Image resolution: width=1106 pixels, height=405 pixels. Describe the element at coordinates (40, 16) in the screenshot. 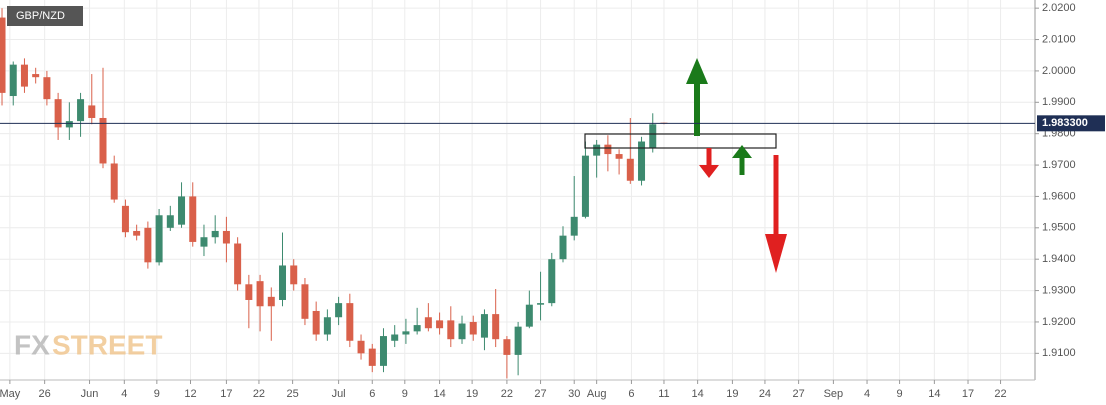

I see `symbol-label: GBP/NZD` at that location.